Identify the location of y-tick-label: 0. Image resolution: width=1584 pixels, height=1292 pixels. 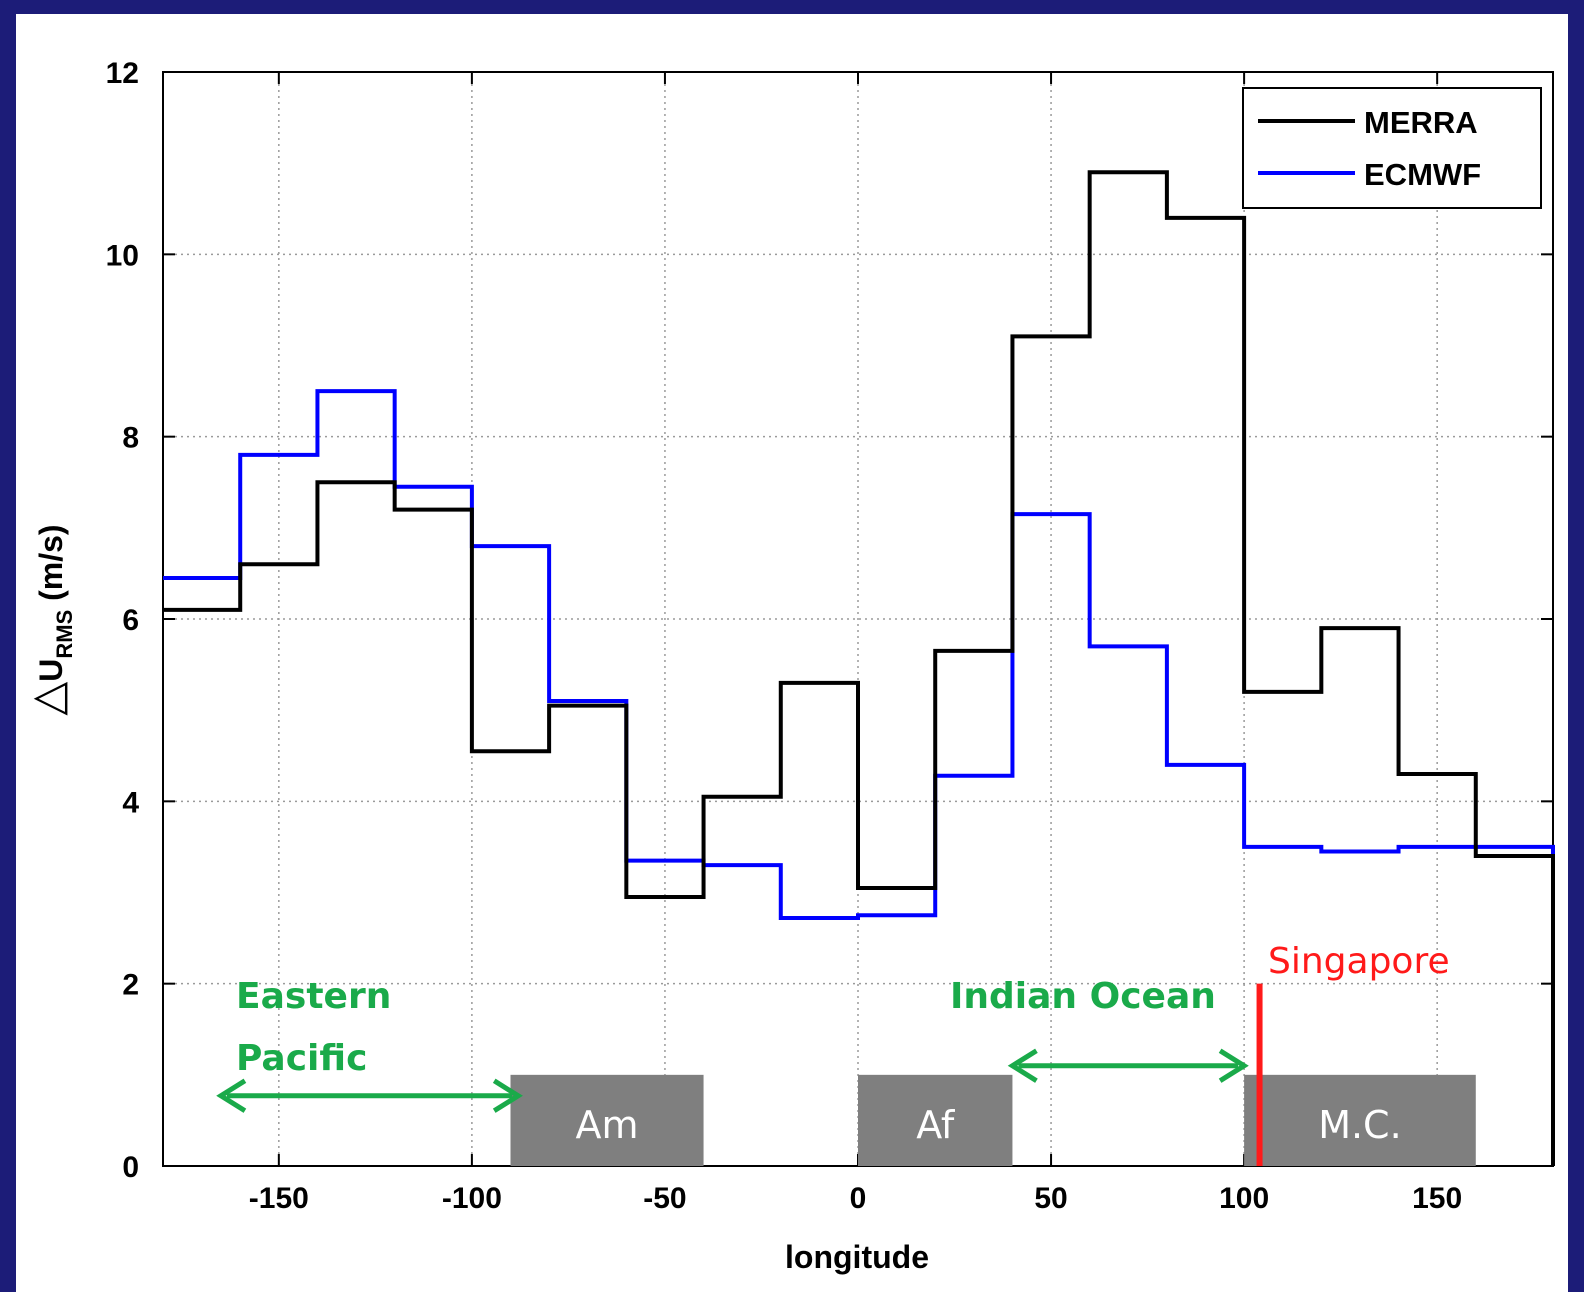
(130, 1167).